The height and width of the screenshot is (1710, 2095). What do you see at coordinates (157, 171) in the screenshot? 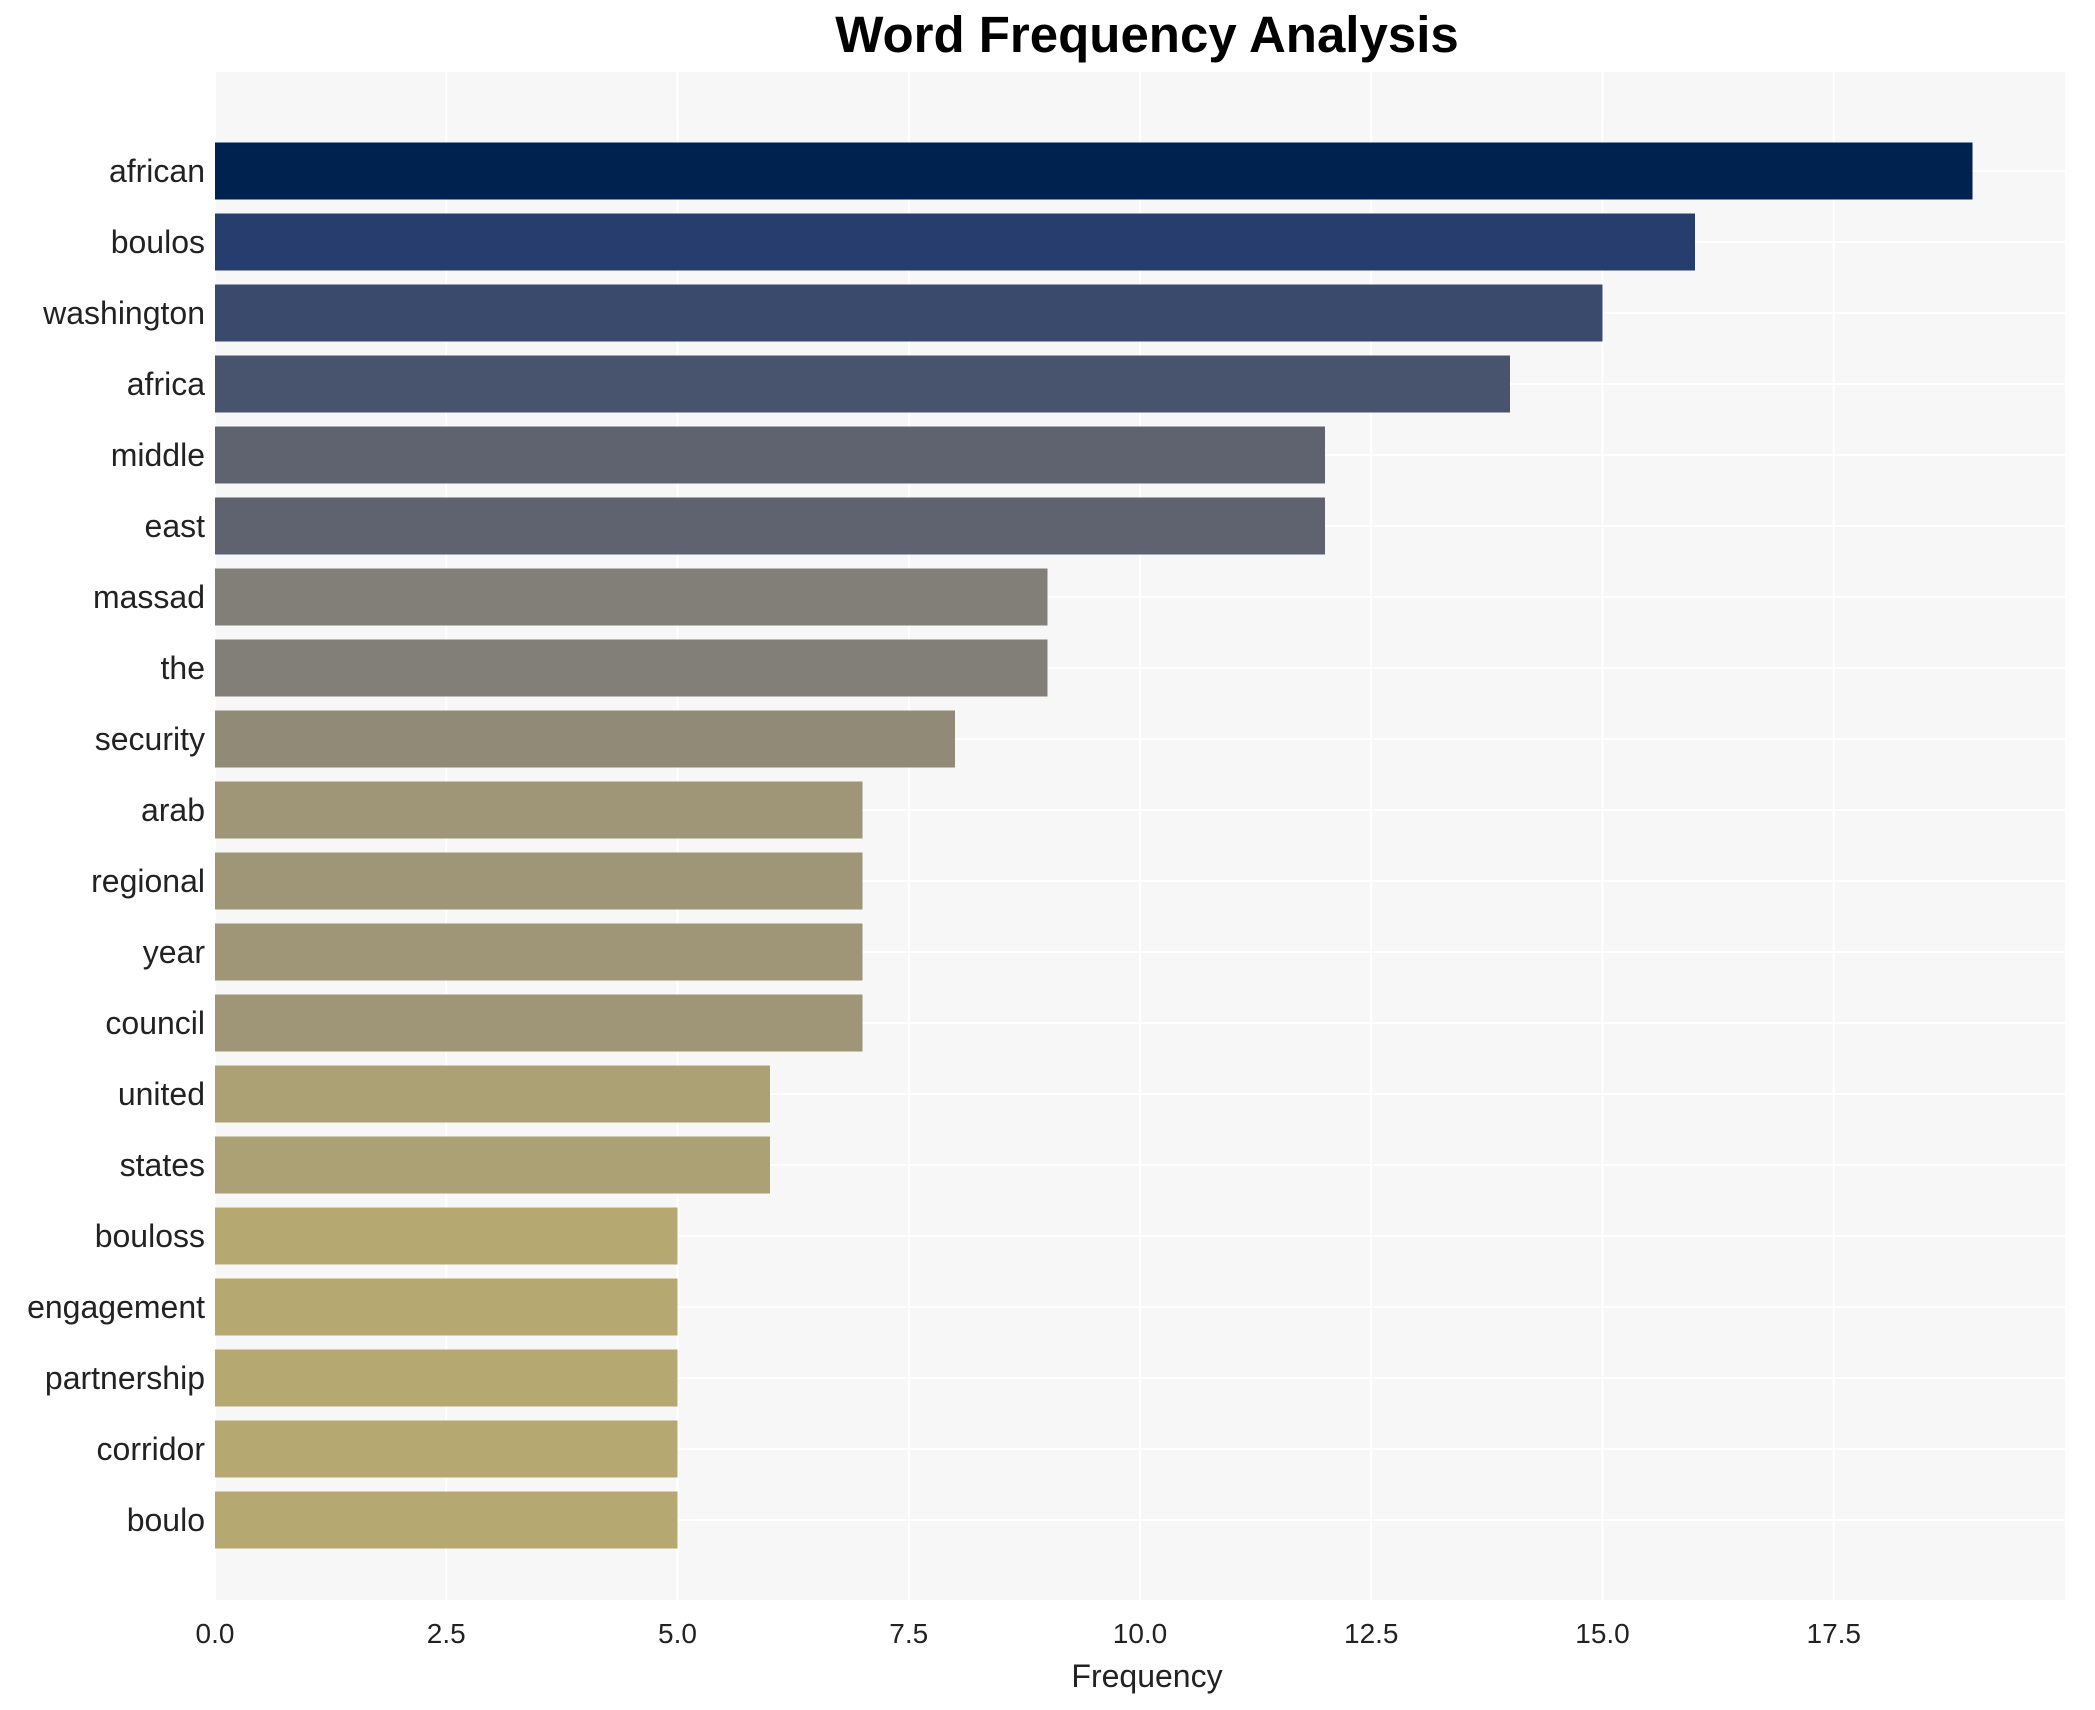
I see `y-tick-label: african` at bounding box center [157, 171].